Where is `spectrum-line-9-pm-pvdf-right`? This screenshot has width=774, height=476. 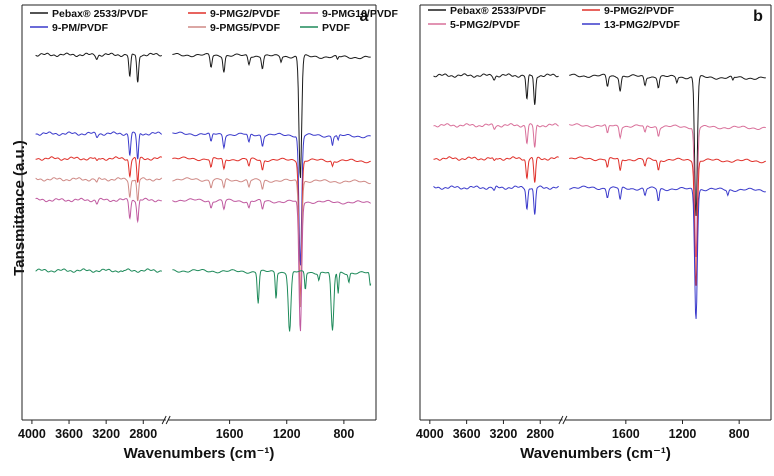 spectrum-line-9-pm-pvdf-right is located at coordinates (271, 198).